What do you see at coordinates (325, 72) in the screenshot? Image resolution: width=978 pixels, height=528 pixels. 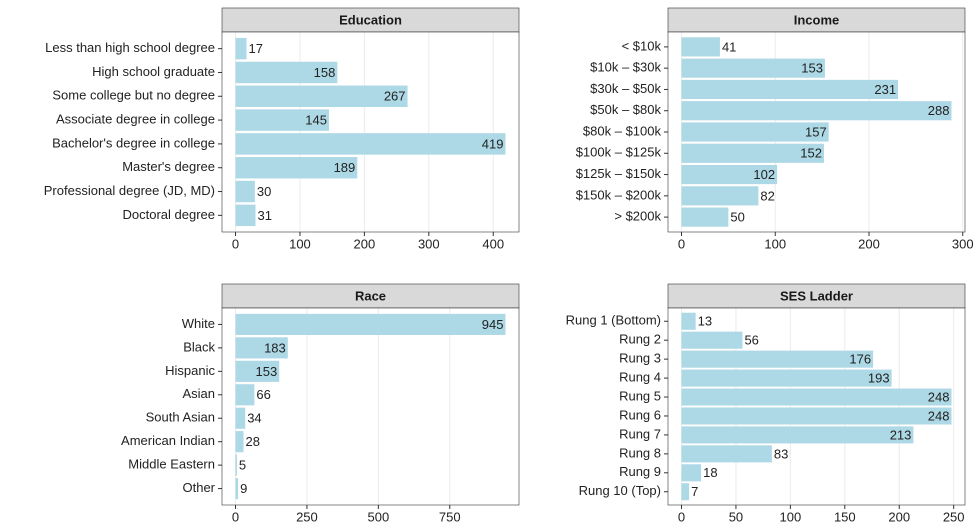 I see `value-label: 158` at bounding box center [325, 72].